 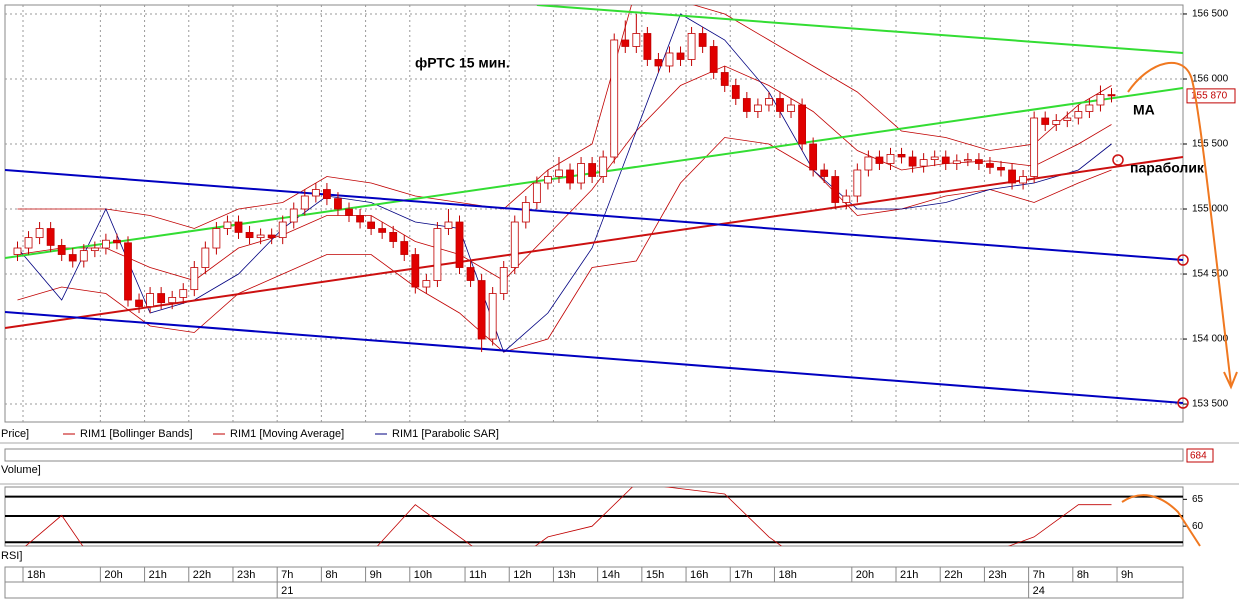 I want to click on rsi-line, so click(x=568, y=516).